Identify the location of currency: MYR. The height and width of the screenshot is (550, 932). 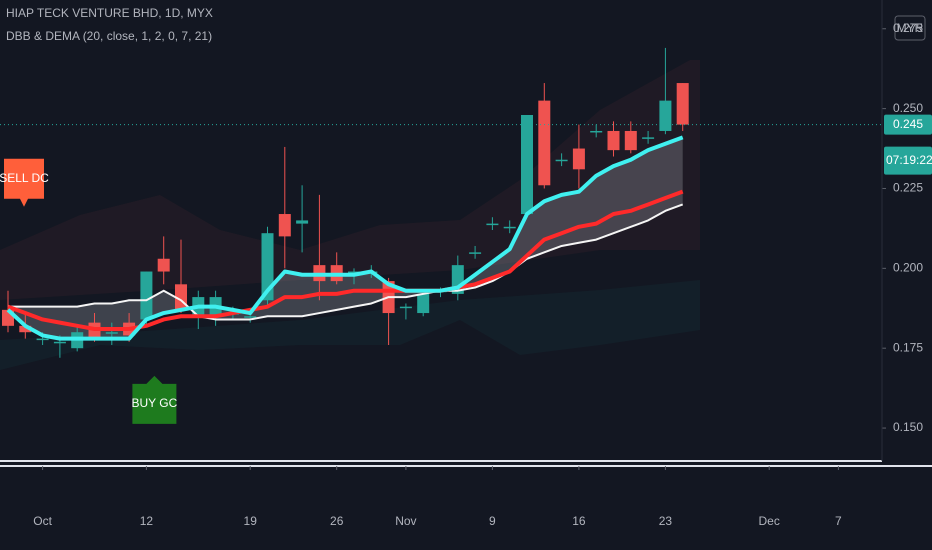
(910, 28).